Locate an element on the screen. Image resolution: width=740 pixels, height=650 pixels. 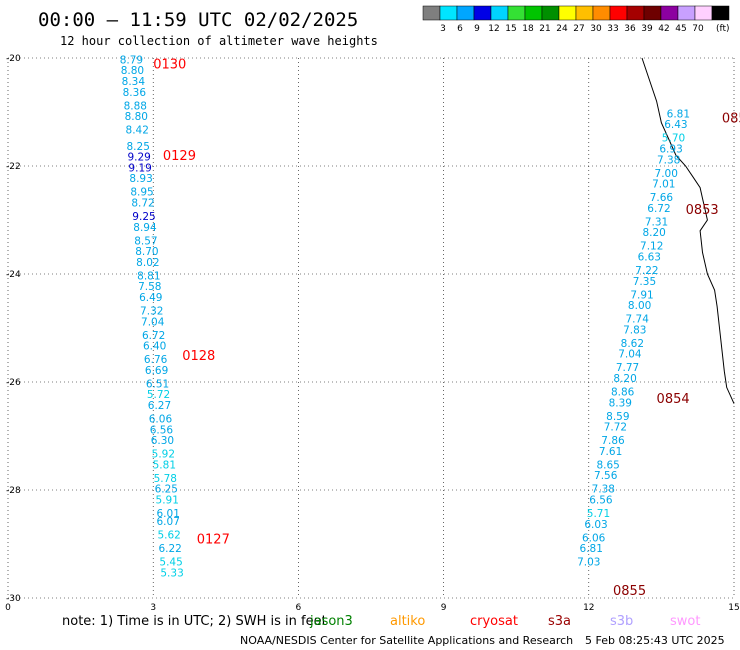
y-tick-label: -24 is located at coordinates (13, 275).